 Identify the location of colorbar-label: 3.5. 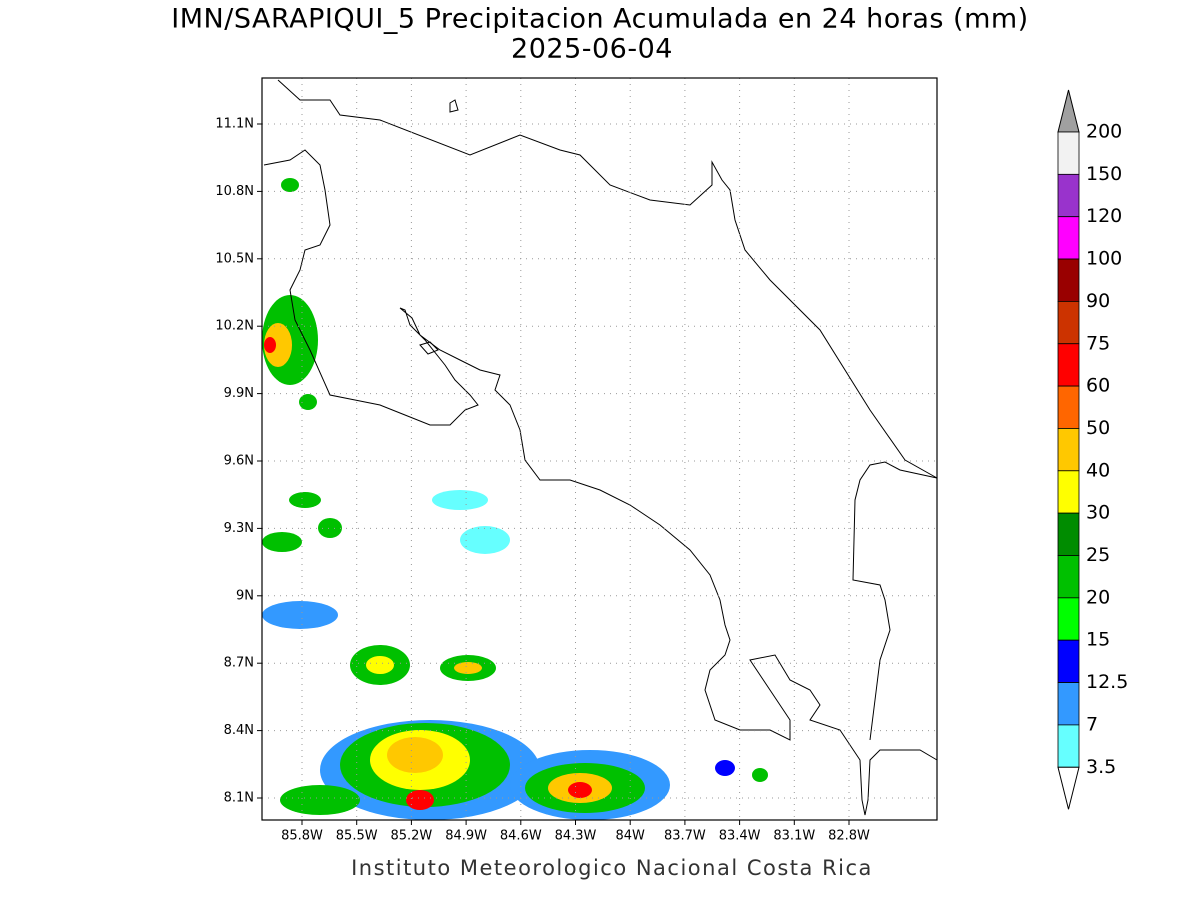
(1101, 767).